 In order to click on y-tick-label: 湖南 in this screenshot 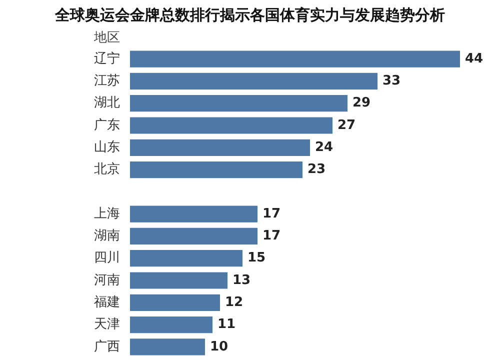, I will do `click(107, 236)`.